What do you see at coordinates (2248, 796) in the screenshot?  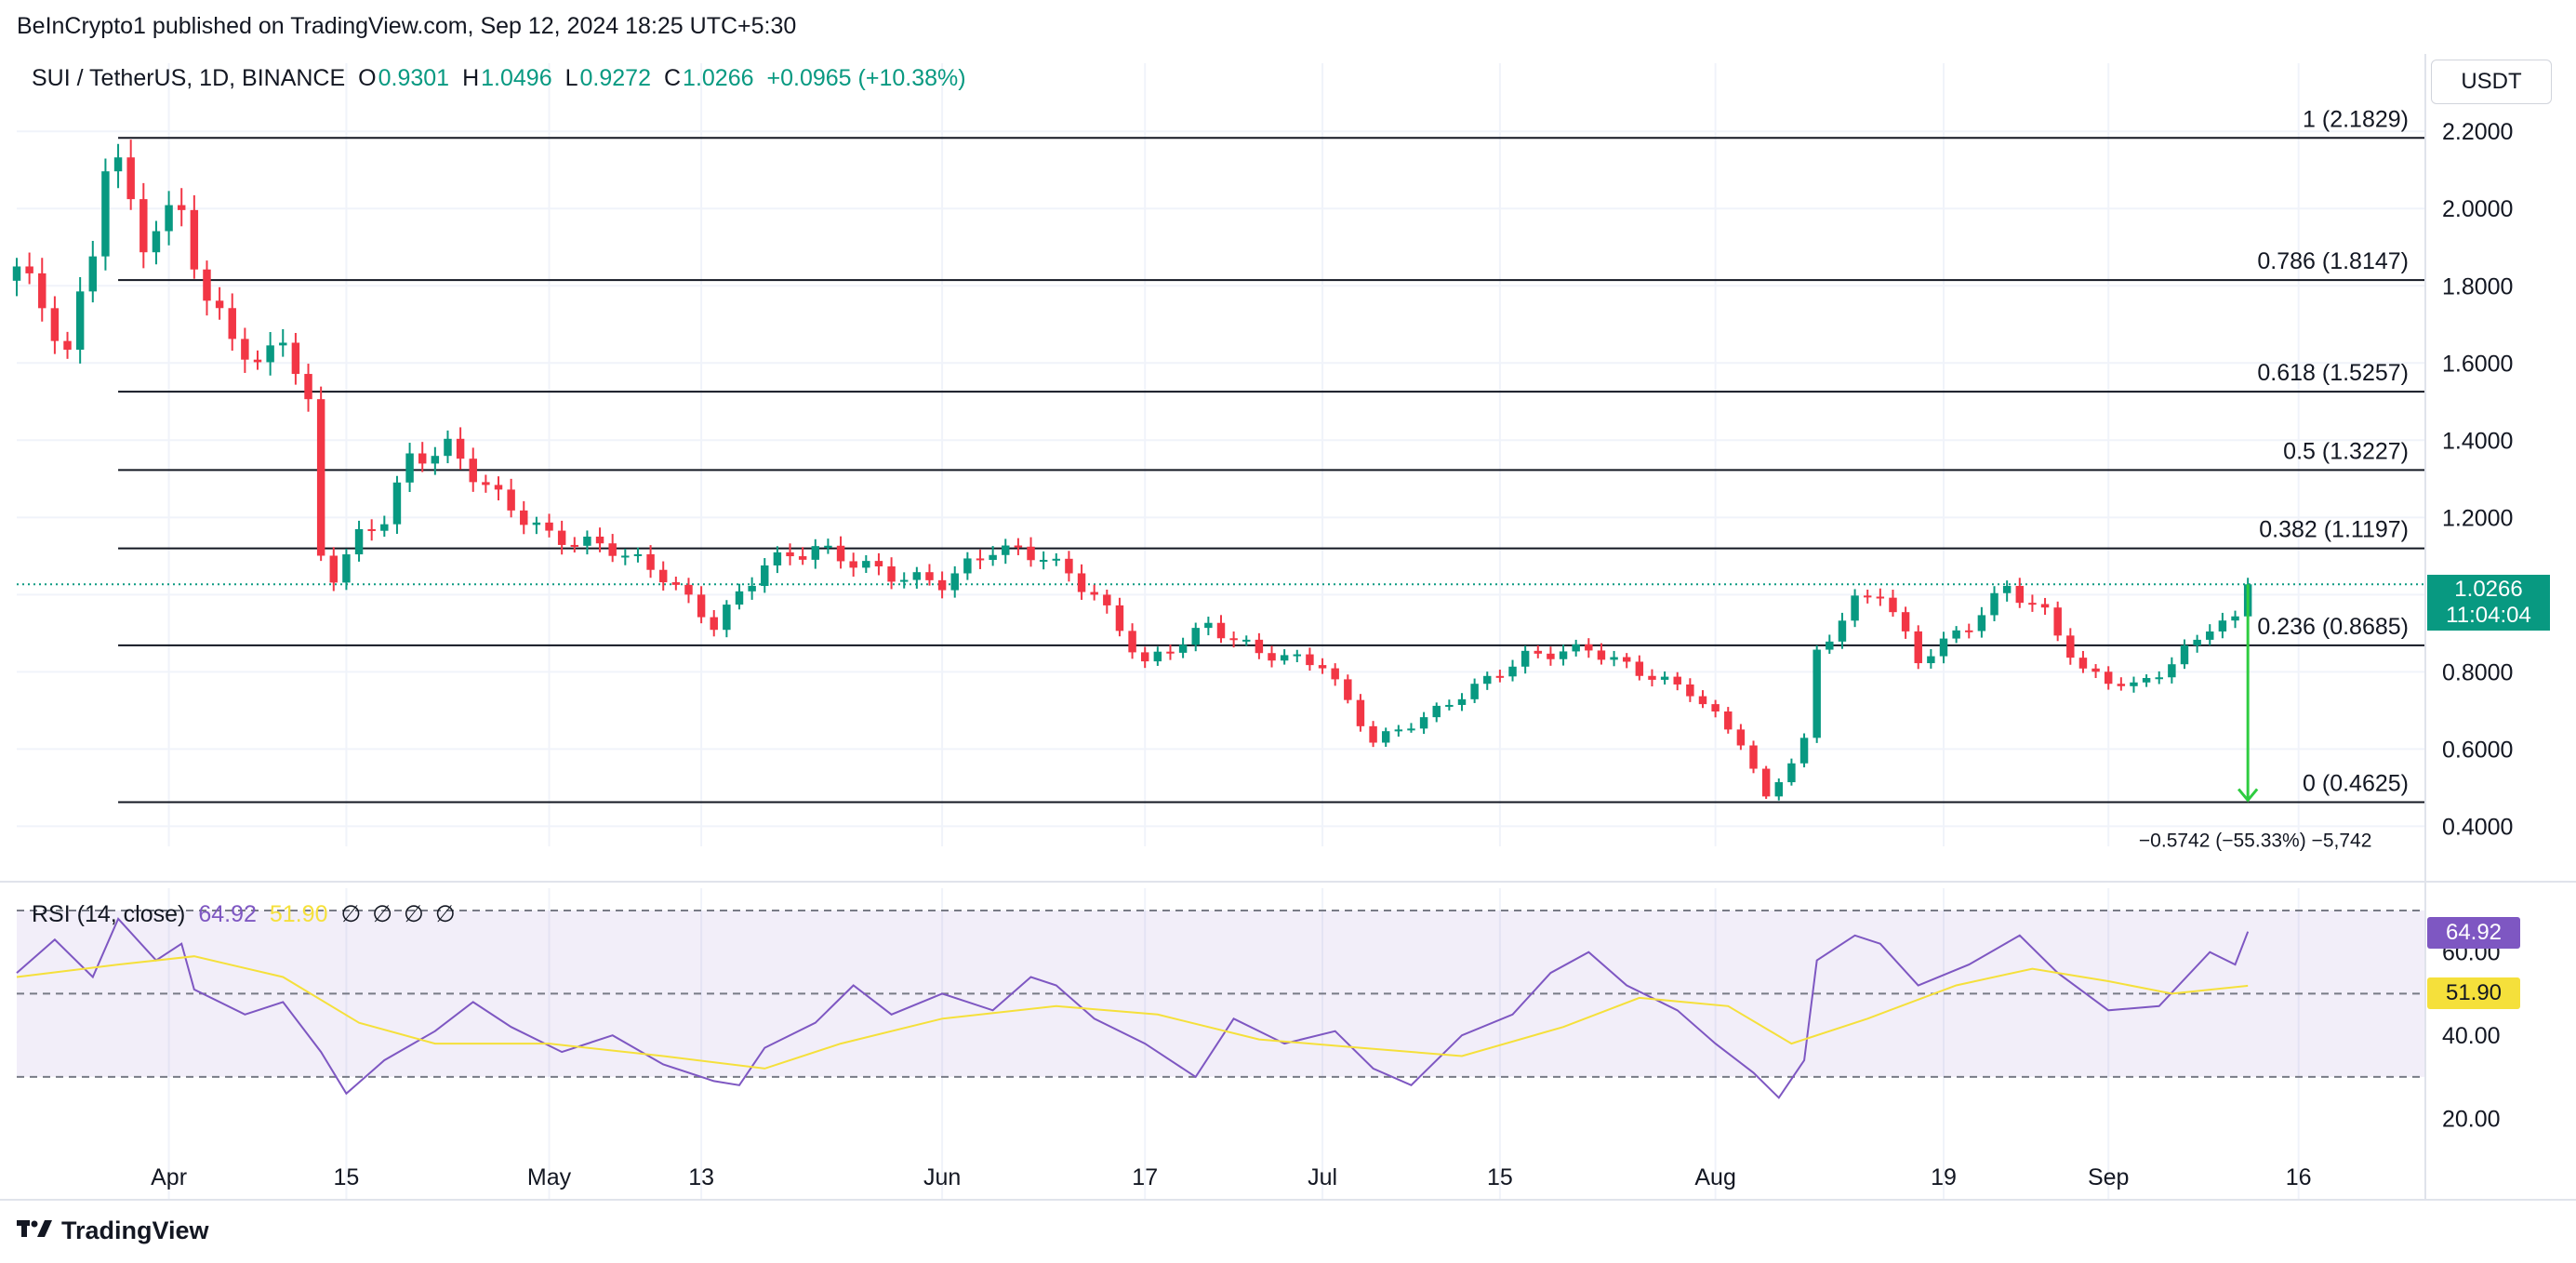 I see `measure-arrowhead` at bounding box center [2248, 796].